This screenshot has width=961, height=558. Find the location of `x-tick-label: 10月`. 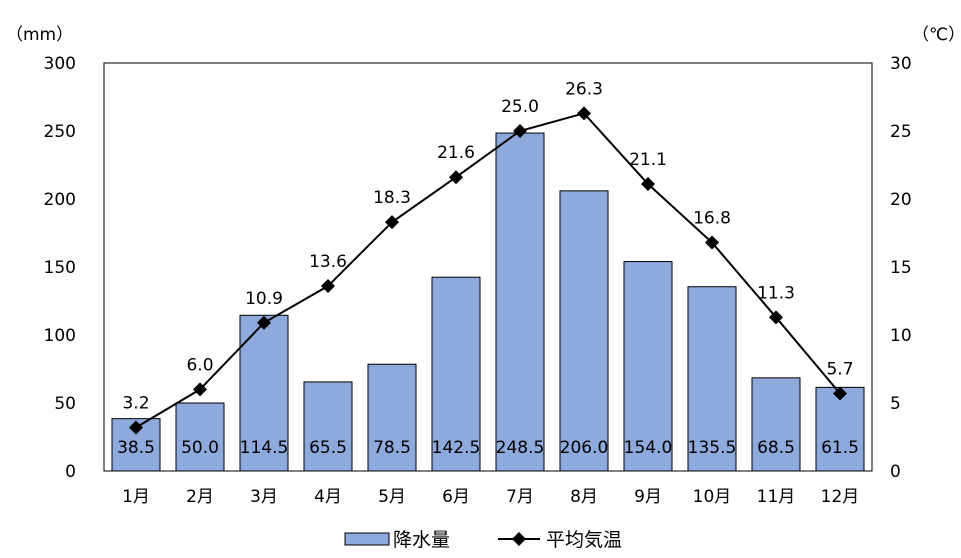

x-tick-label: 10月 is located at coordinates (712, 497).